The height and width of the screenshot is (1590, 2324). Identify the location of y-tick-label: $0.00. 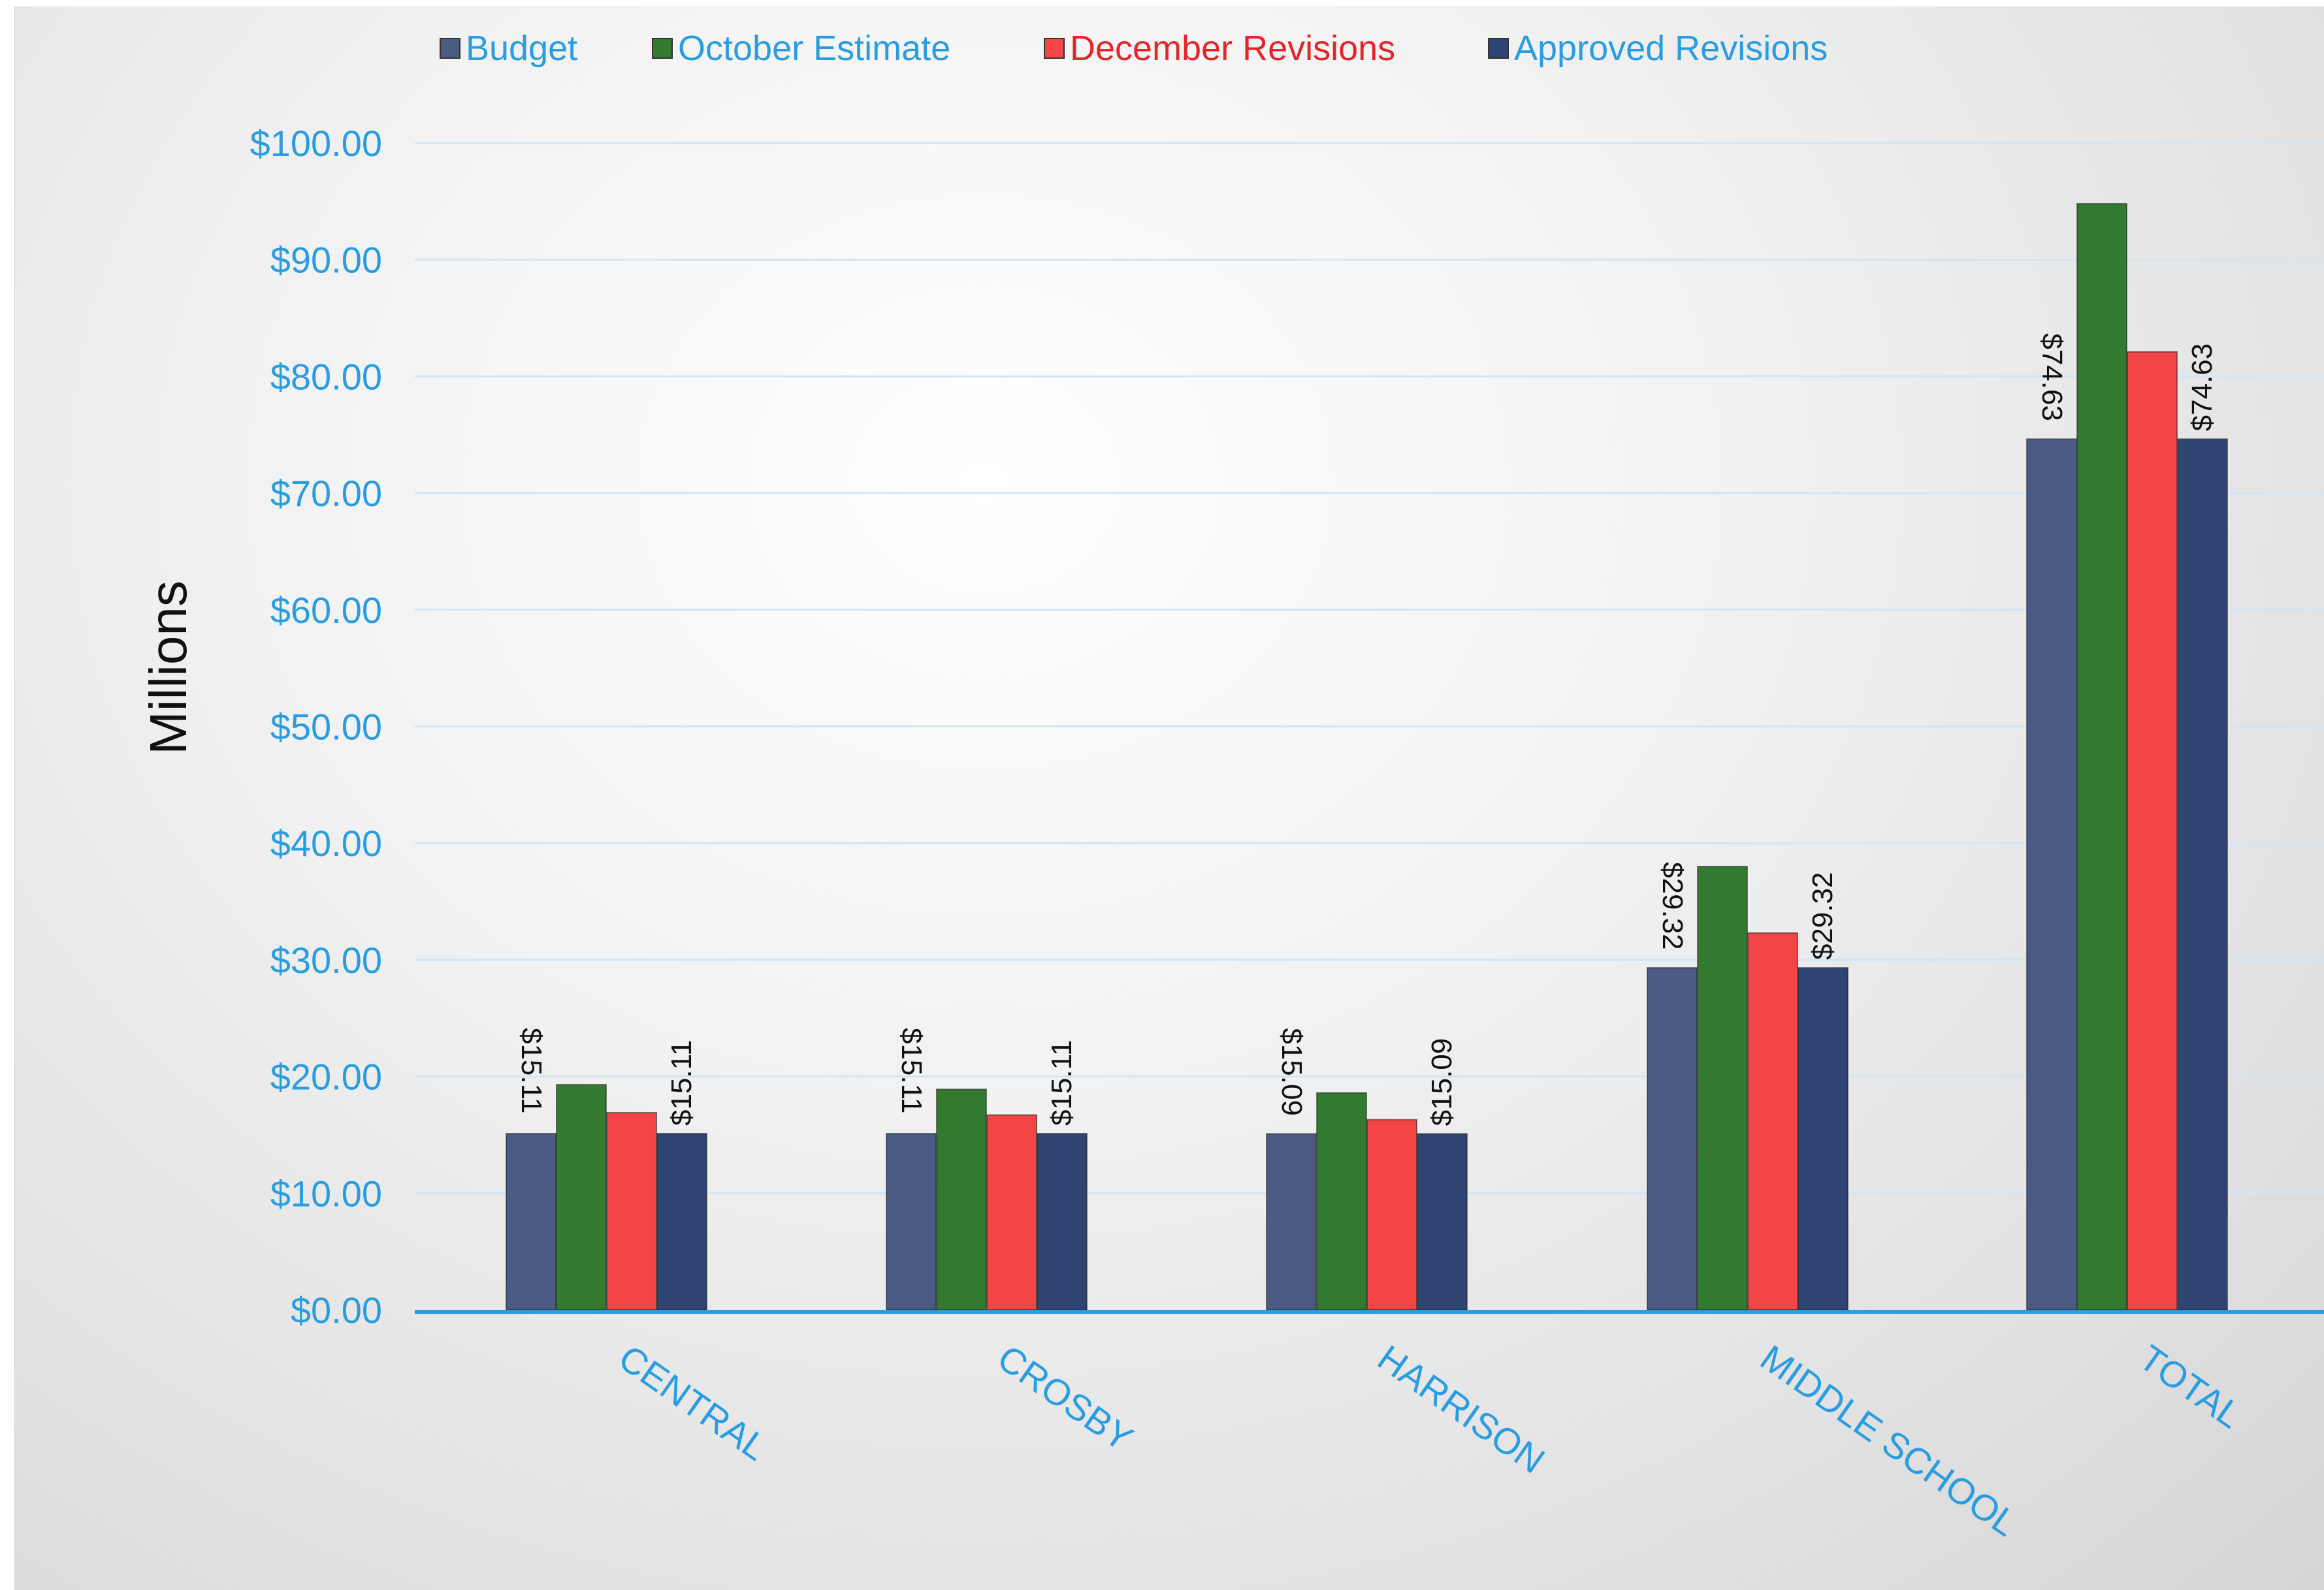
(336, 1310).